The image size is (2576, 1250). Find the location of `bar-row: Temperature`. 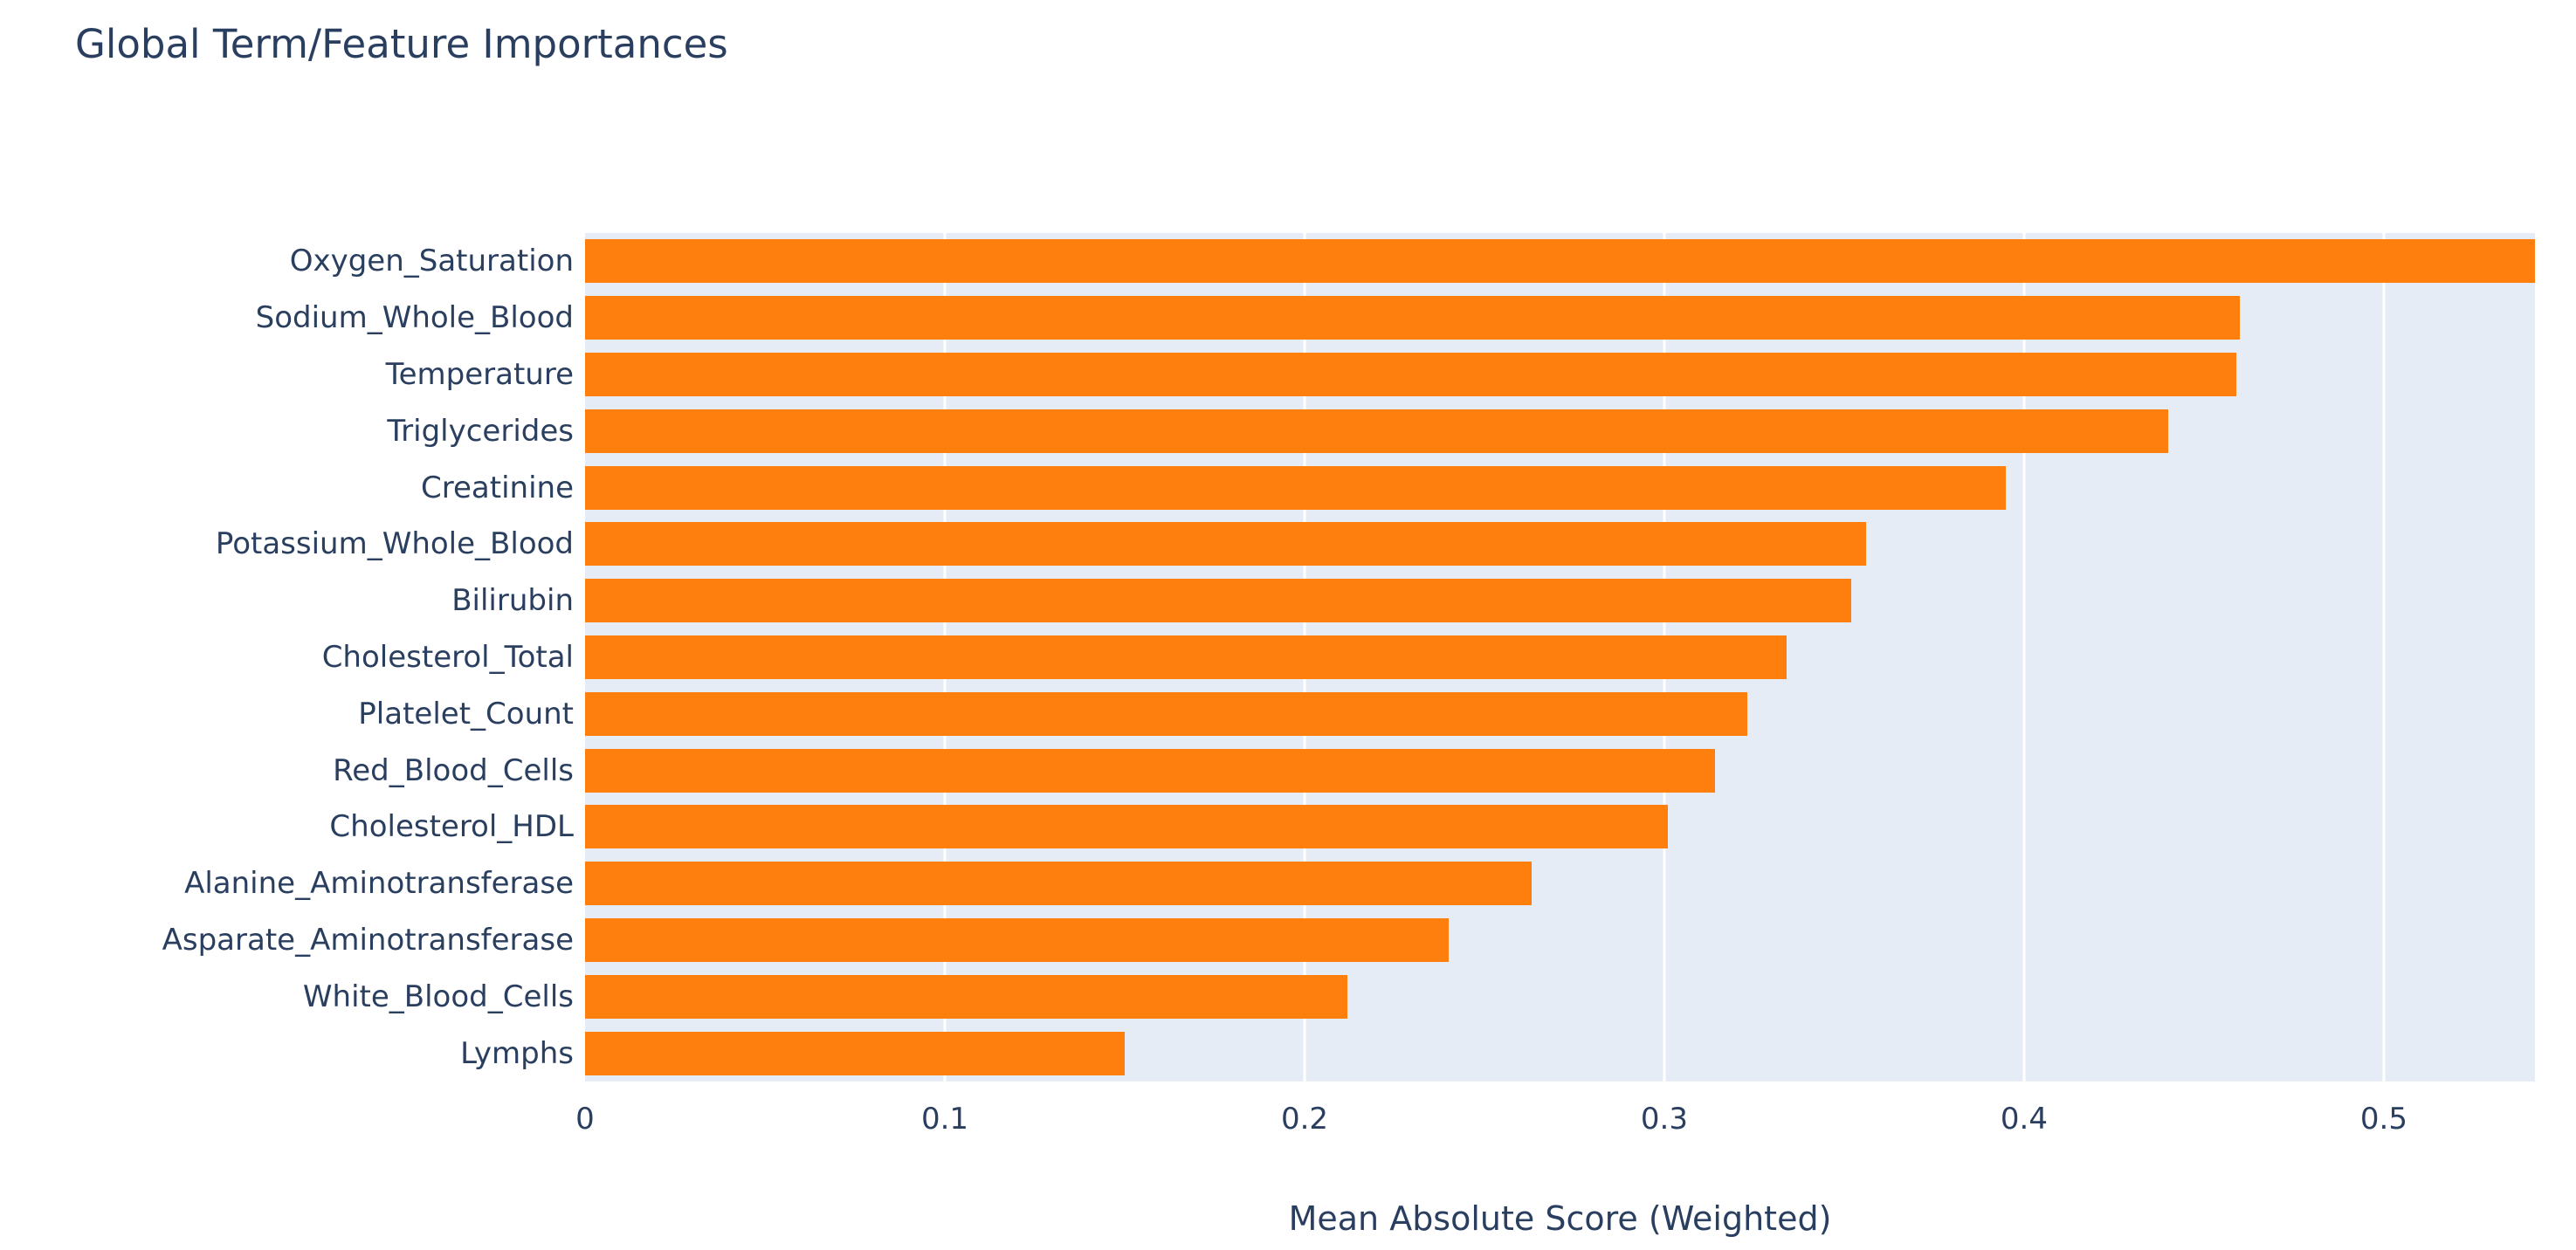

bar-row: Temperature is located at coordinates (1267, 375).